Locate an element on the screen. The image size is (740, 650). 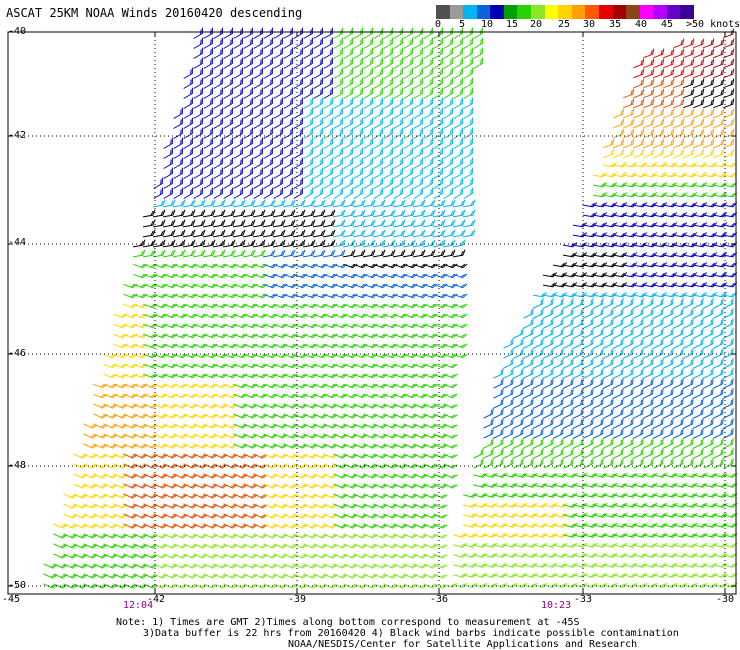
lat-label: -46 is located at coordinates (17, 353).